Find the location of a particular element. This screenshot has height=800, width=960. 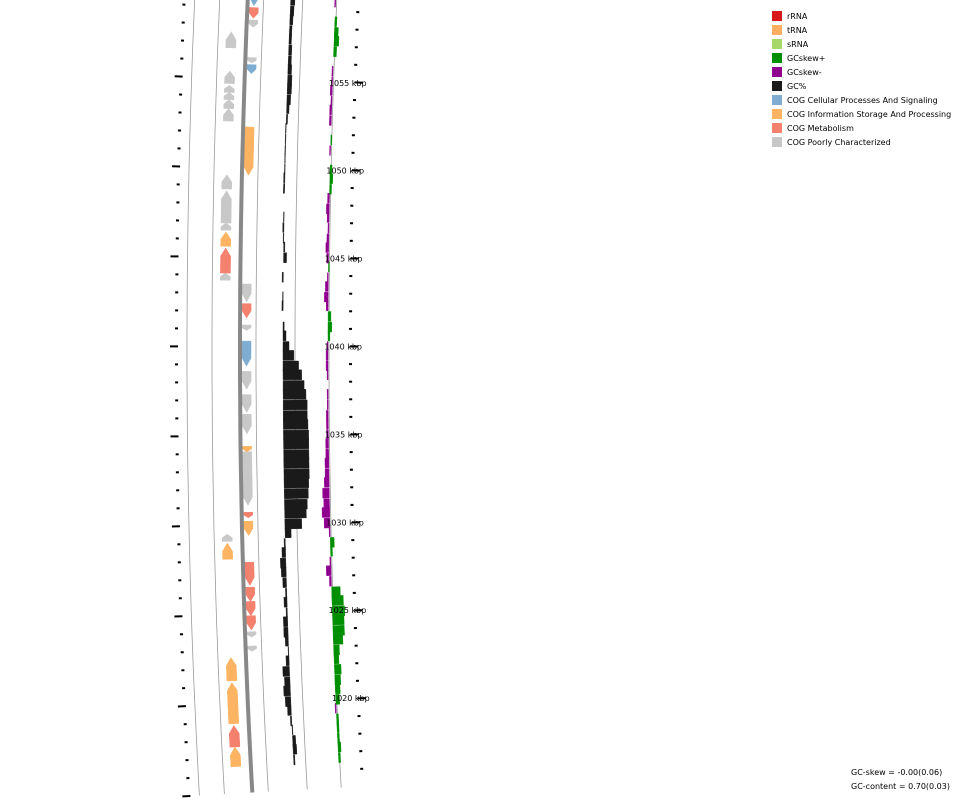

legend-label: COG Metabolism is located at coordinates (820, 128).